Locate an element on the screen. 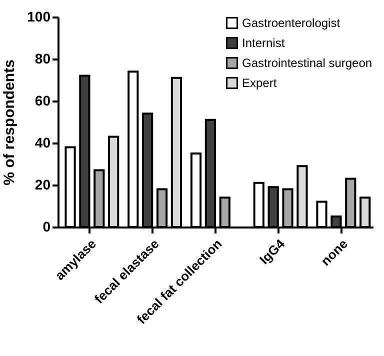 Image resolution: width=384 pixels, height=356 pixels. y-tick-label: 60 is located at coordinates (42, 100).